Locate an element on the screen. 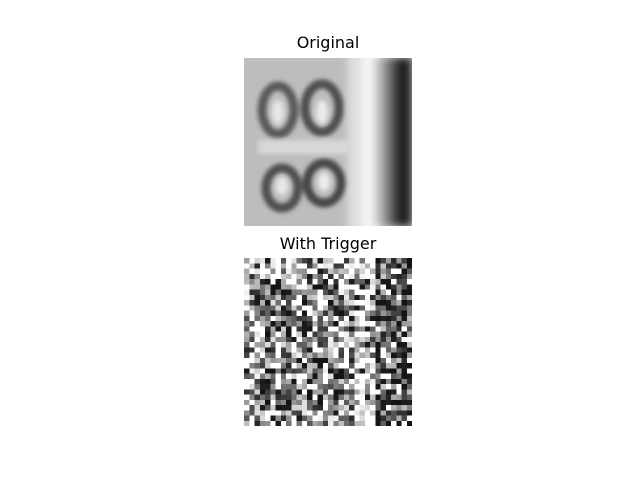 This screenshot has height=480, width=640. original-title: Original is located at coordinates (328, 42).